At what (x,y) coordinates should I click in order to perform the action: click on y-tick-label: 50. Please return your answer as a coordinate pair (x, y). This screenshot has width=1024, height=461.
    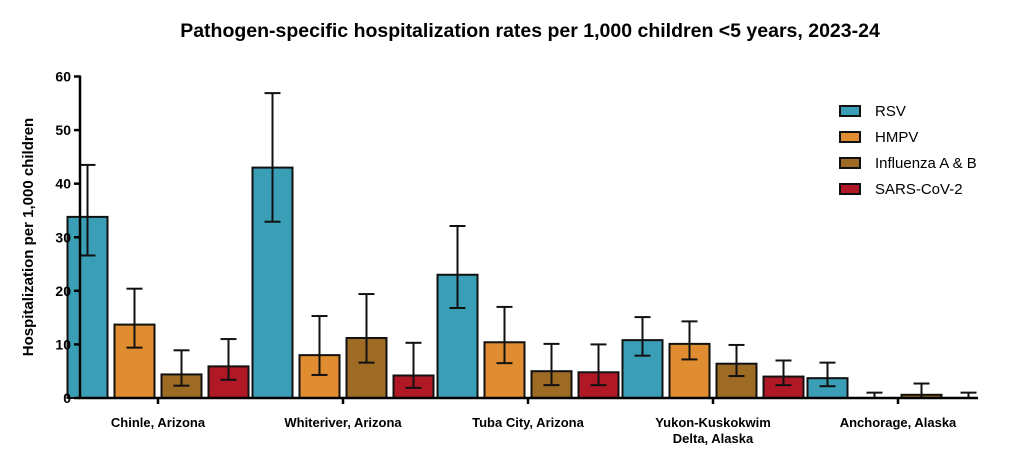
    Looking at the image, I should click on (63, 130).